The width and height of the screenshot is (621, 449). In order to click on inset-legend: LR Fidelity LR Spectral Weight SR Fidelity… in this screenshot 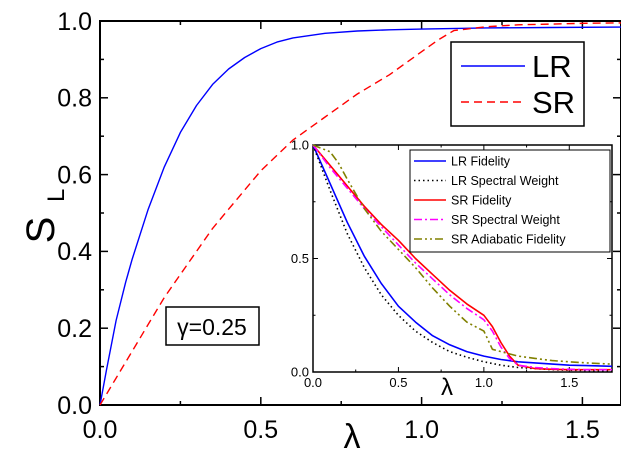, I will do `click(510, 201)`.